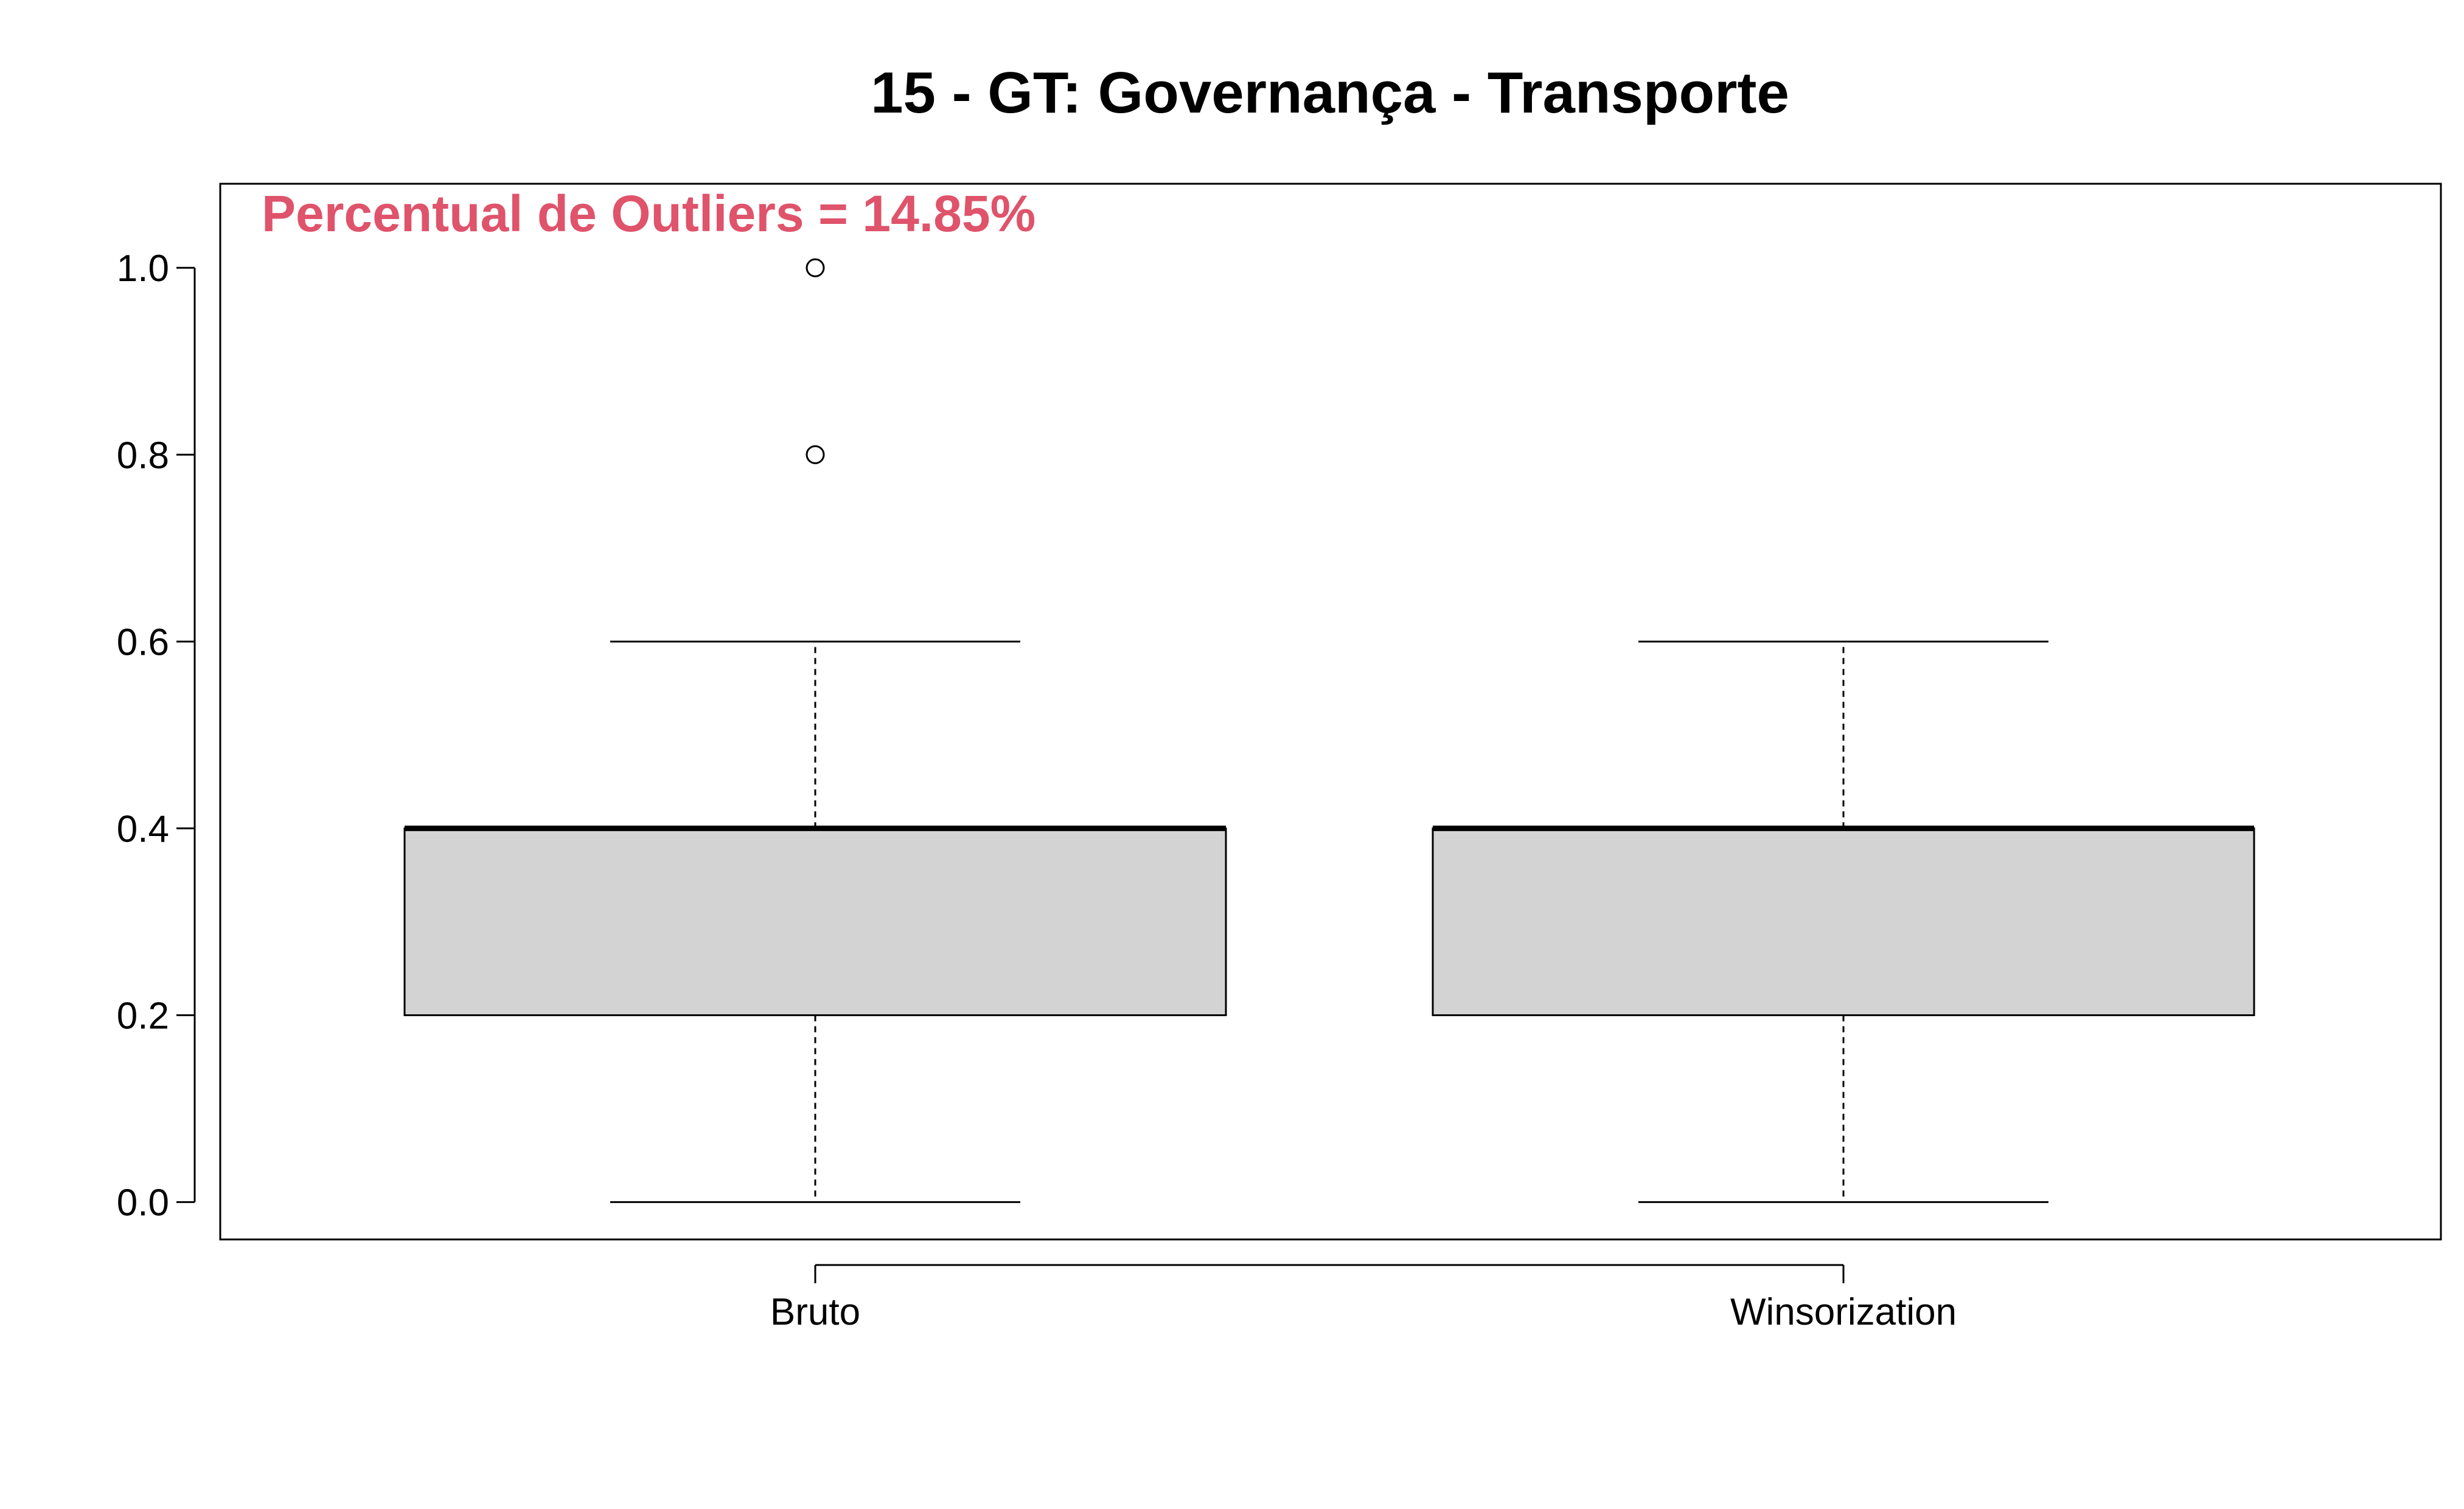  Describe the element at coordinates (143, 269) in the screenshot. I see `y-tick-label: 1.0` at that location.